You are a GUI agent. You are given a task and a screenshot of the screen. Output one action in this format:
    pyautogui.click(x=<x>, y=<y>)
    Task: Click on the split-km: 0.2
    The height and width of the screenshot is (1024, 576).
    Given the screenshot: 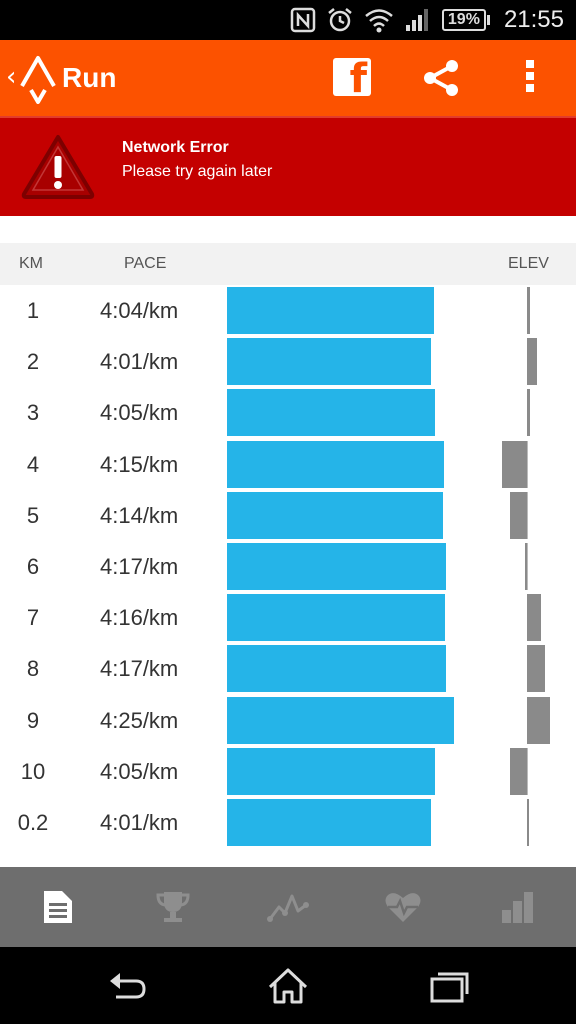 What is the action you would take?
    pyautogui.click(x=33, y=822)
    